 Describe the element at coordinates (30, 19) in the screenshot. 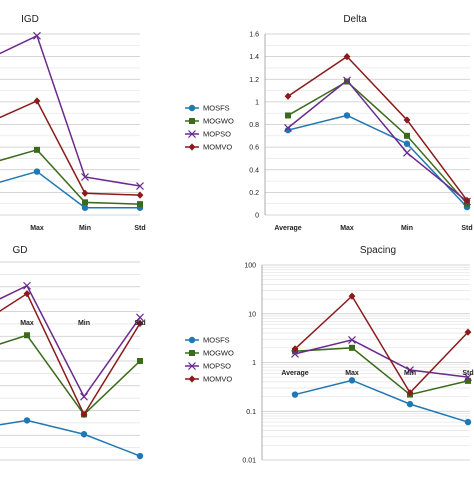

I see `chart-title: IGD` at that location.